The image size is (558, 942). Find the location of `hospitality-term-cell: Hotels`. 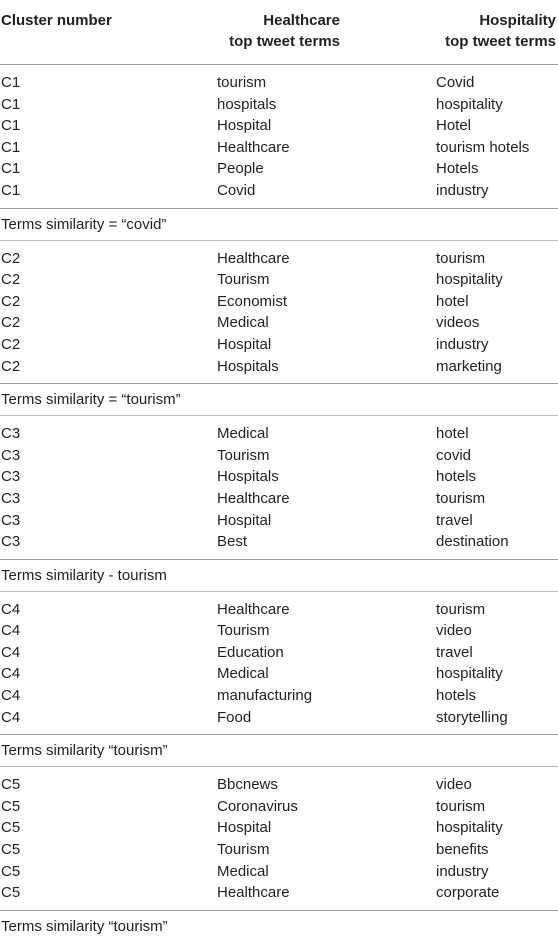

hospitality-term-cell: Hotels is located at coordinates (457, 169).